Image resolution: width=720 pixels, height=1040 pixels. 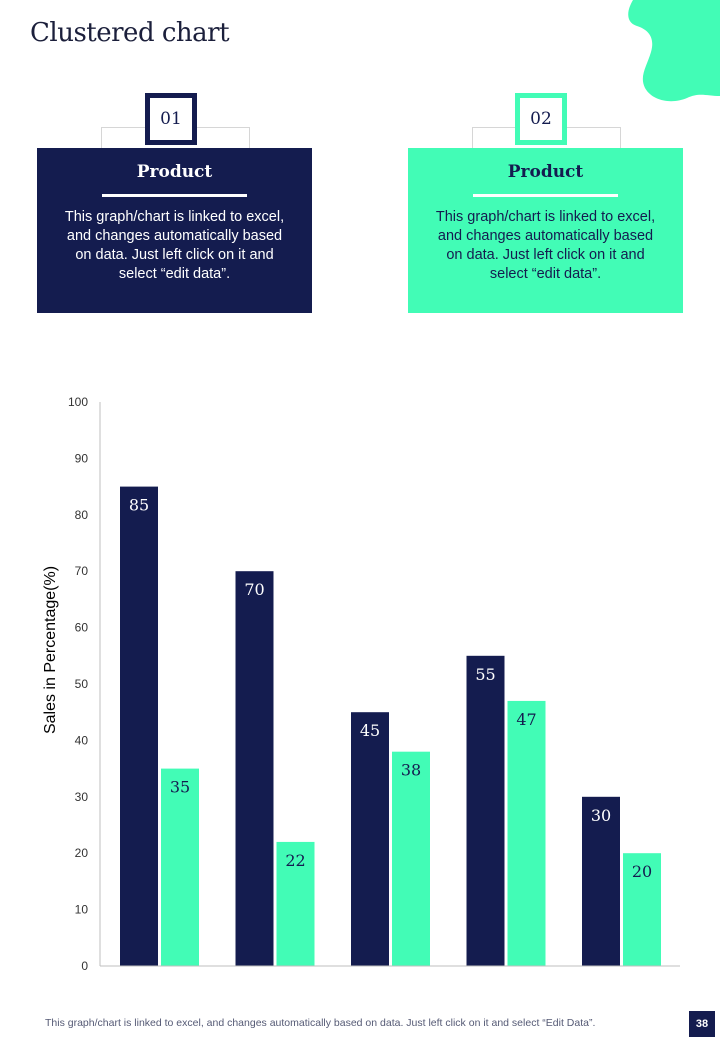 What do you see at coordinates (82, 797) in the screenshot?
I see `y-tick-label: 30` at bounding box center [82, 797].